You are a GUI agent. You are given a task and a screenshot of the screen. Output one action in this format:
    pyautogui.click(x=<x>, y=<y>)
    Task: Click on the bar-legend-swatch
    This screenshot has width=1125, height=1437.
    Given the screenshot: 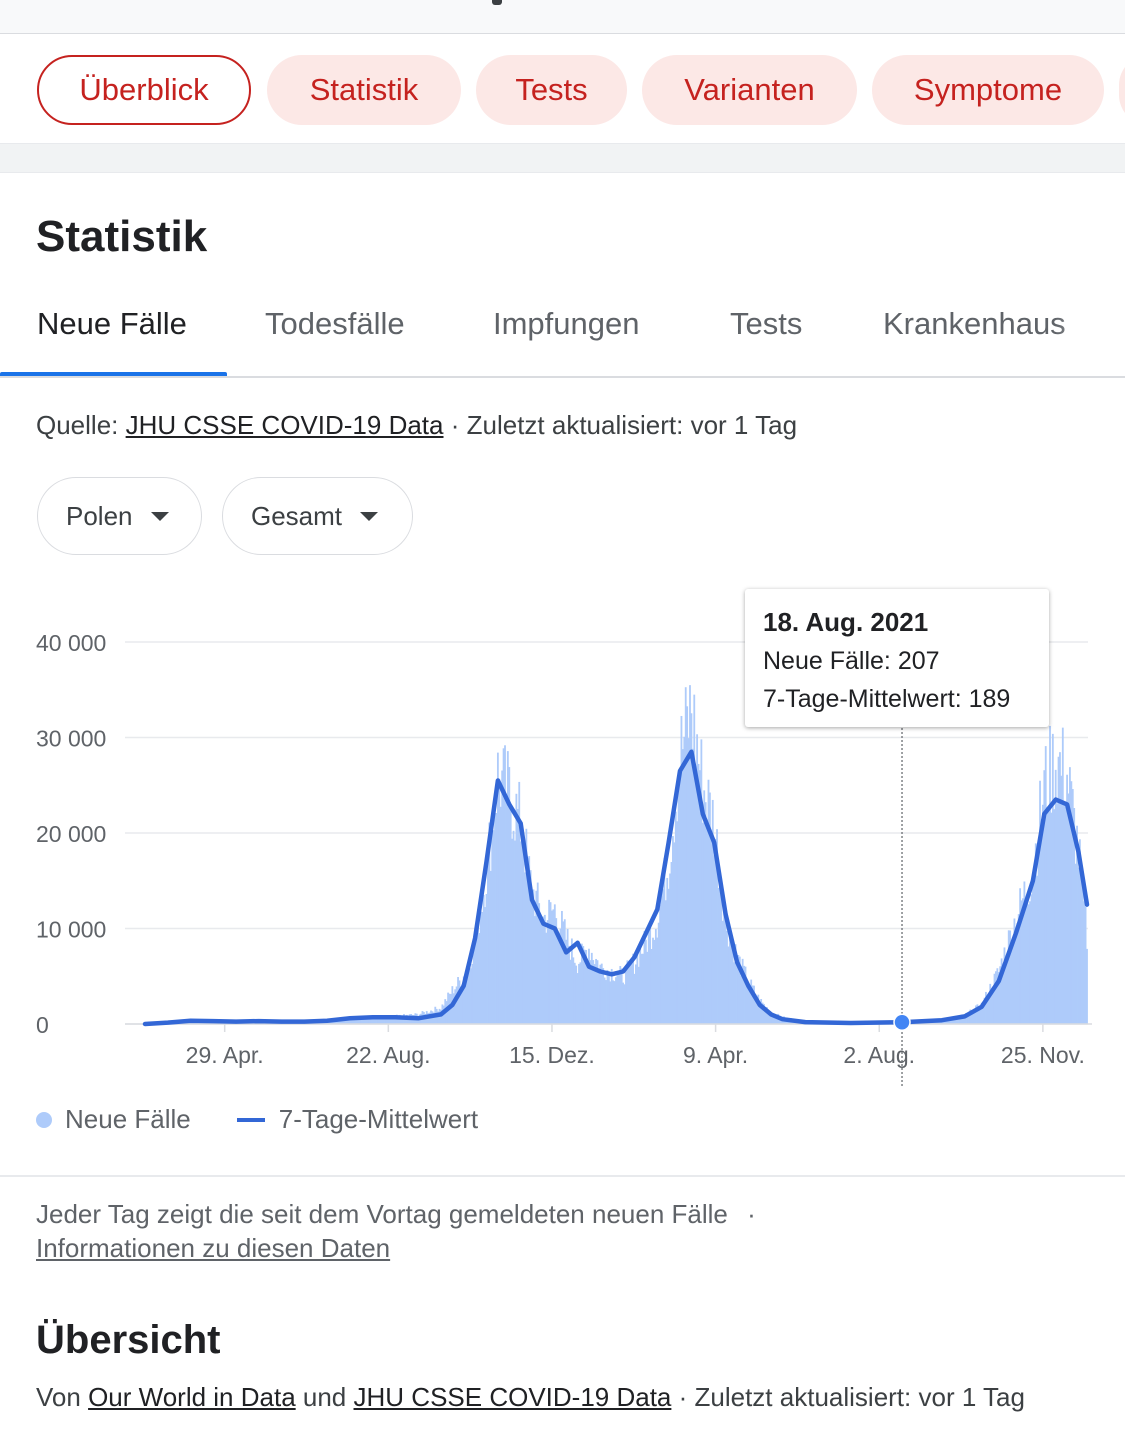 What is the action you would take?
    pyautogui.click(x=44, y=1119)
    